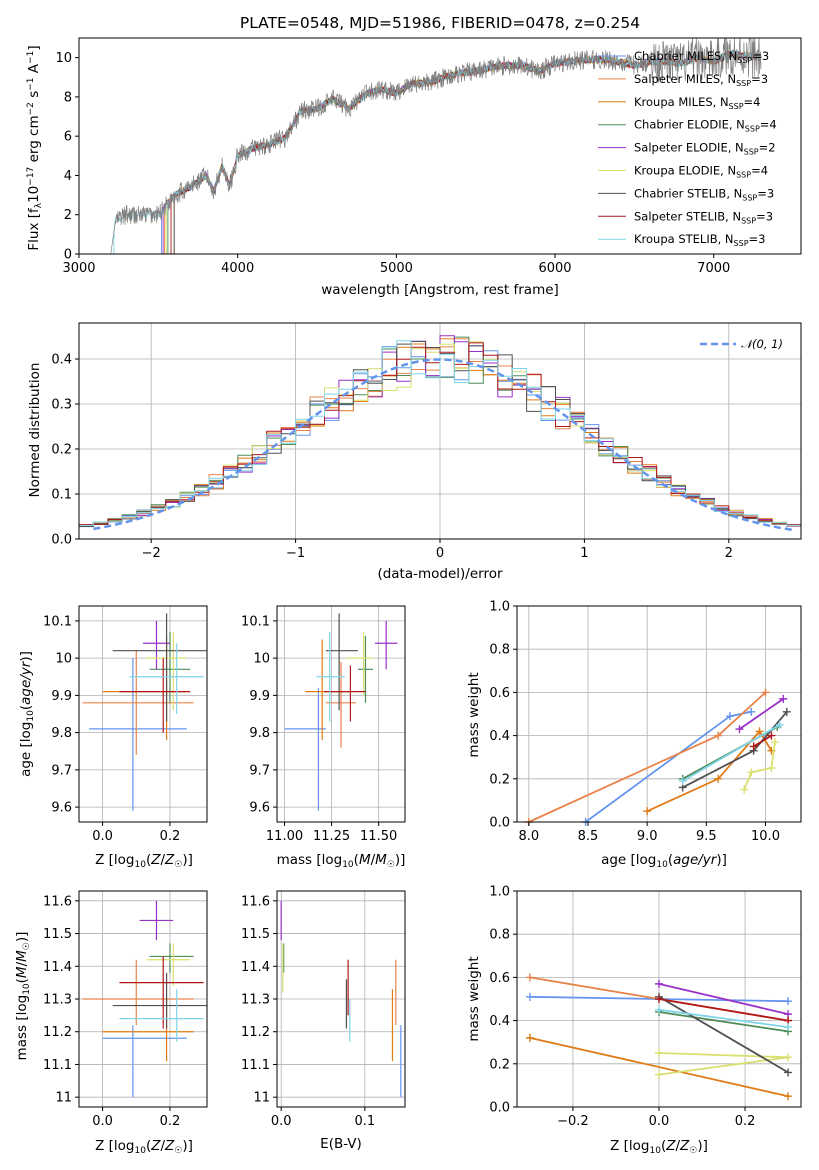 The height and width of the screenshot is (1170, 819). What do you see at coordinates (659, 1147) in the screenshot?
I see `mass-weight-vs-metallicity-xlabel: Z [log10(Z/Z☉)]` at bounding box center [659, 1147].